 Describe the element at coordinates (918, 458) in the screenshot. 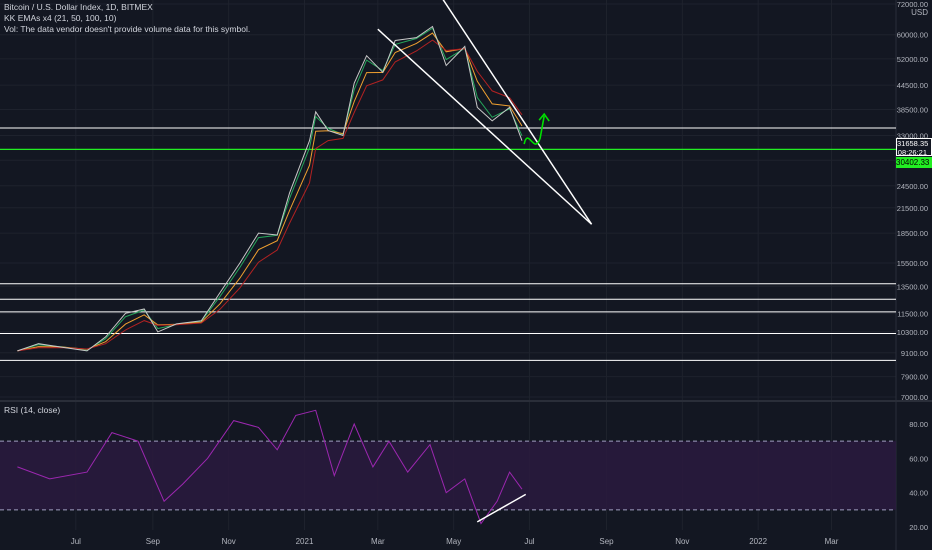

I see `rsi-tick-label: 60.00` at that location.